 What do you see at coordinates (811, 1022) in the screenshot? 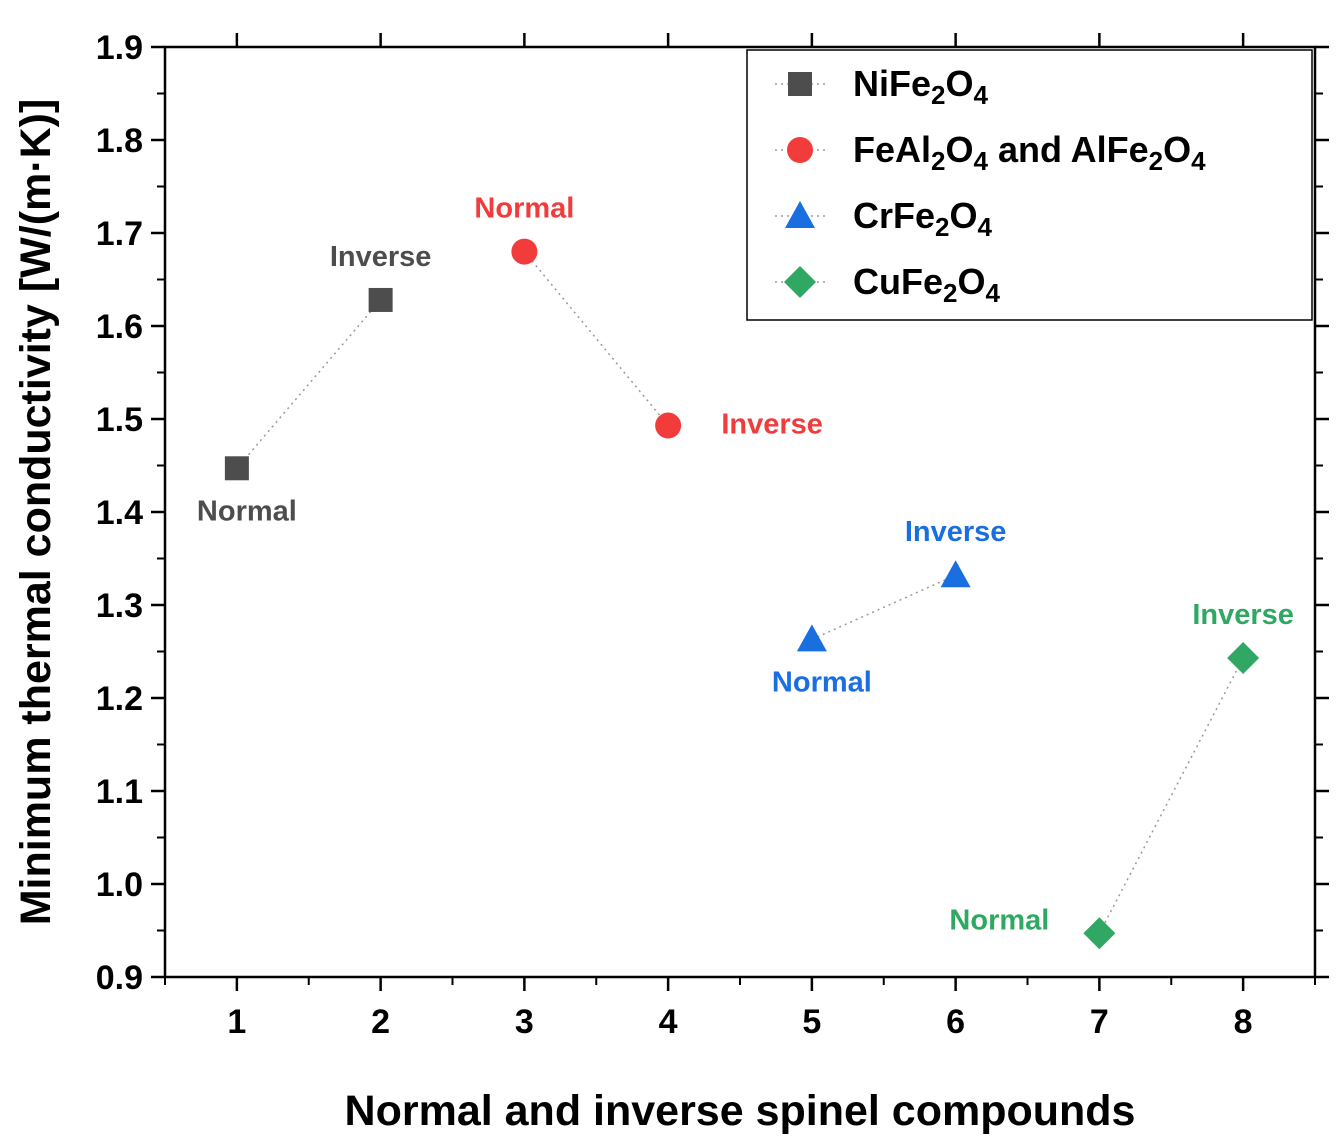
I see `x-tick-label: 5` at bounding box center [811, 1022].